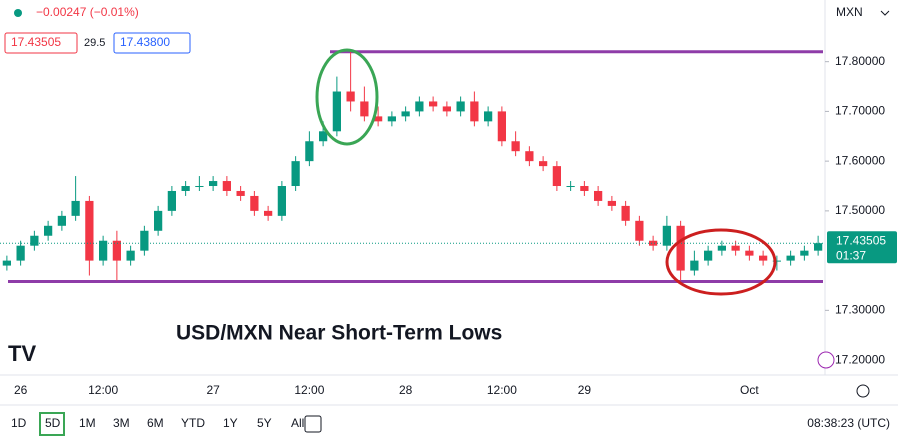  Describe the element at coordinates (94, 43) in the screenshot. I see `spread: 29.5` at that location.